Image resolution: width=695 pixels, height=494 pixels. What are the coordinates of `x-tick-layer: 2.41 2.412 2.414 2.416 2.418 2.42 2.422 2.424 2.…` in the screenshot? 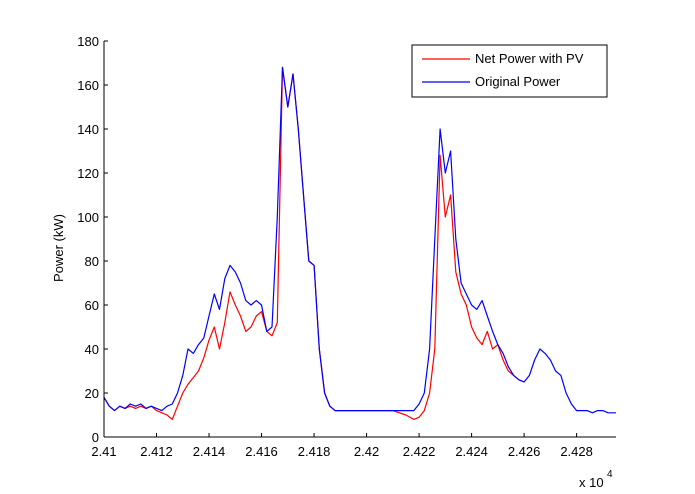 It's located at (342, 446).